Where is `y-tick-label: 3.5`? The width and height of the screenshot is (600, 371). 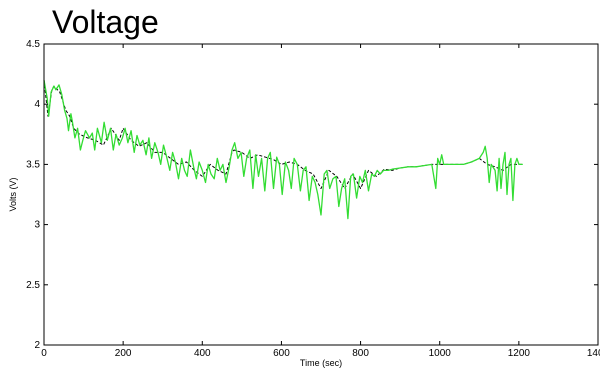
y-tick-label: 3.5 is located at coordinates (33, 164).